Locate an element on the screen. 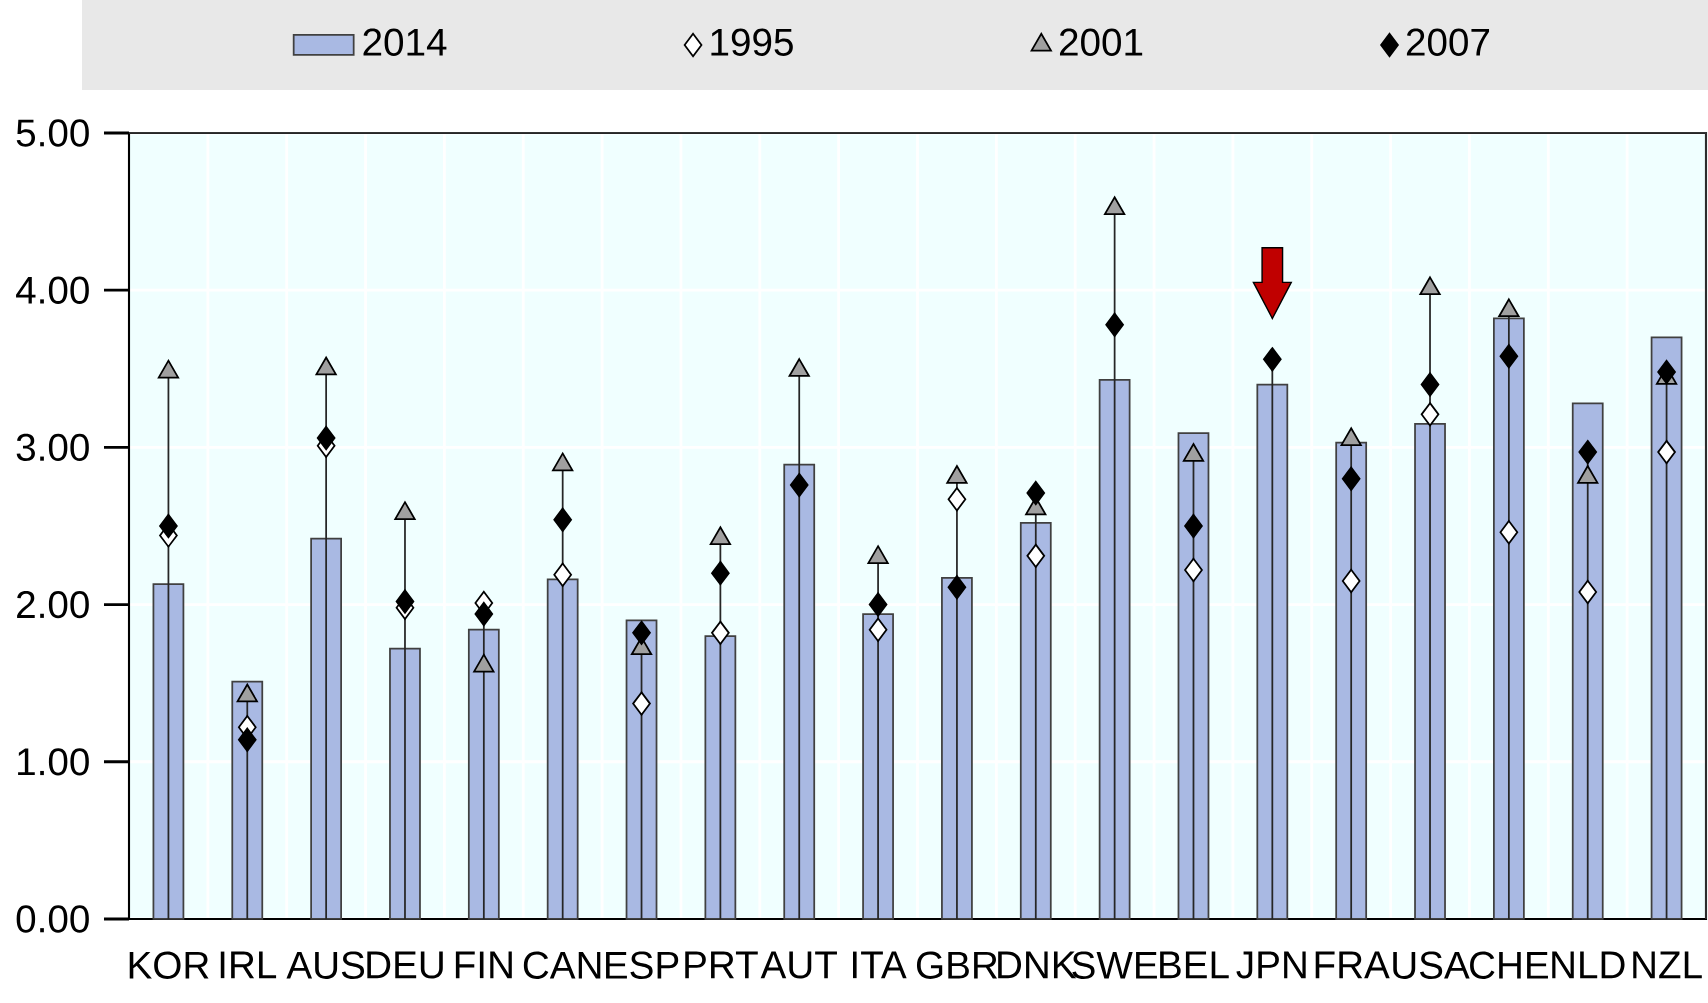 The height and width of the screenshot is (1003, 1708). x-tick-label: AUT is located at coordinates (798, 965).